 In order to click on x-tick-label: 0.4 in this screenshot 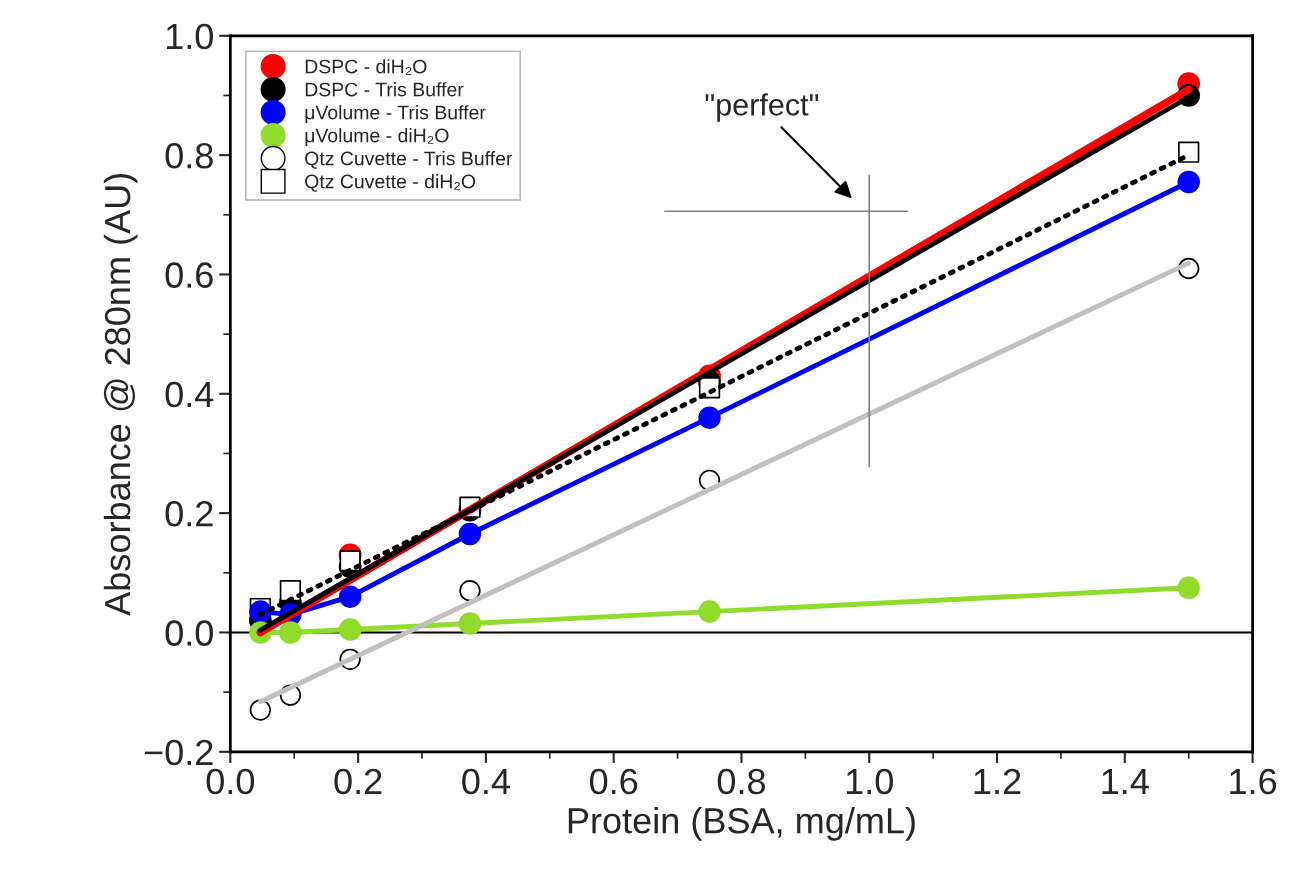, I will do `click(486, 781)`.